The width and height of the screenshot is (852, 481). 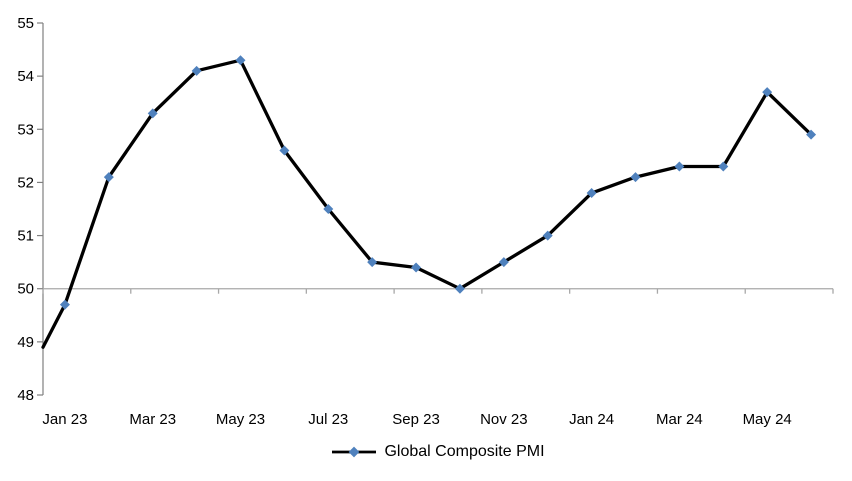 I want to click on legend-line-diamond-icon, so click(x=354, y=452).